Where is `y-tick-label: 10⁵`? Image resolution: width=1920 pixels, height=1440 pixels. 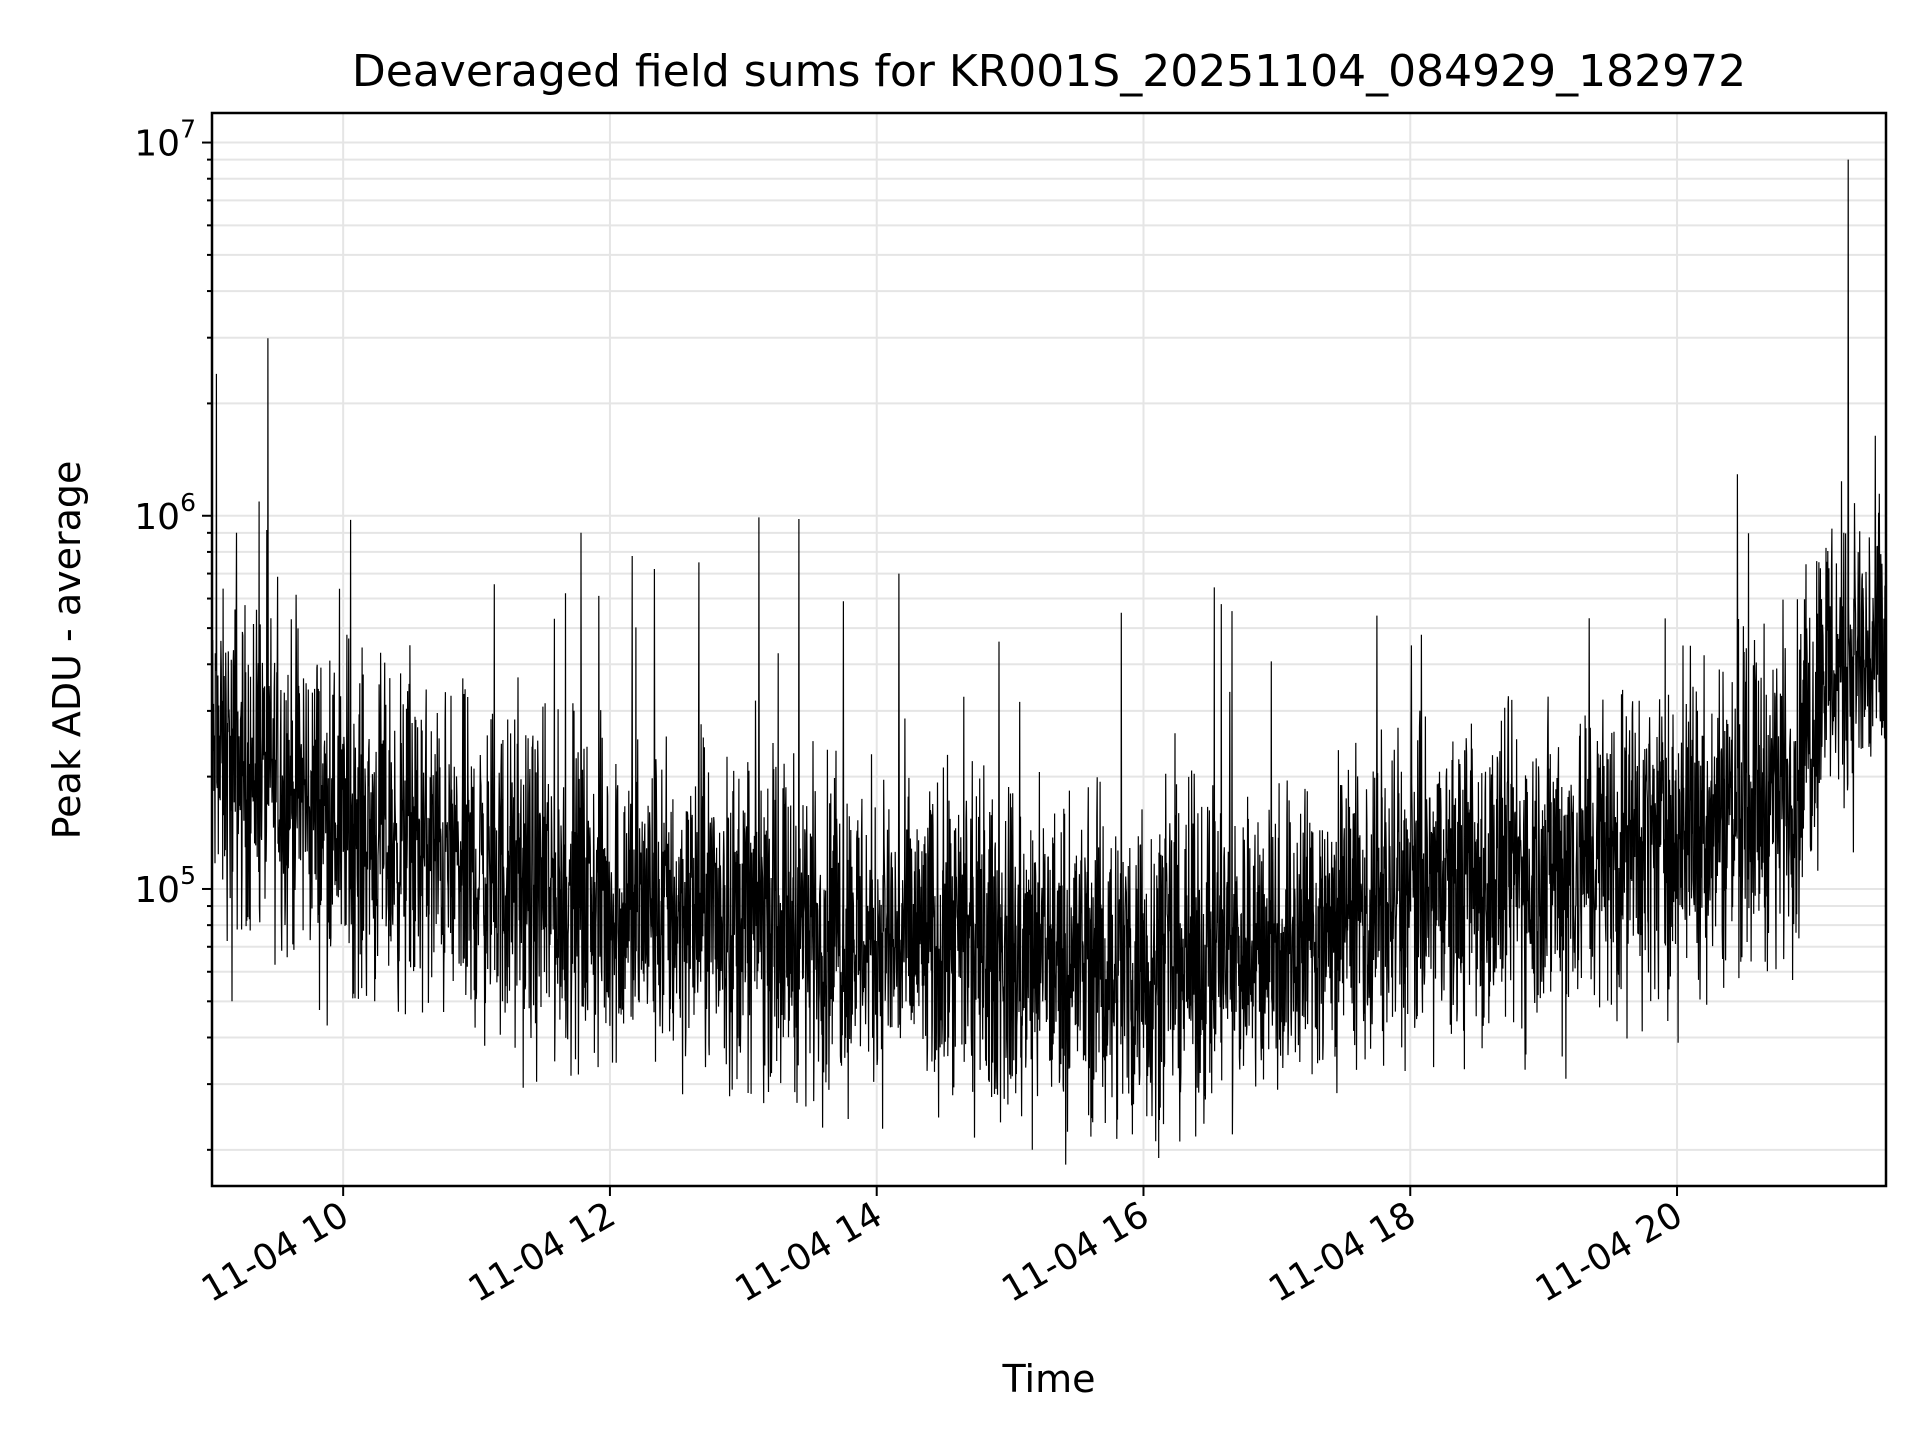 y-tick-label: 10⁵ is located at coordinates (165, 886).